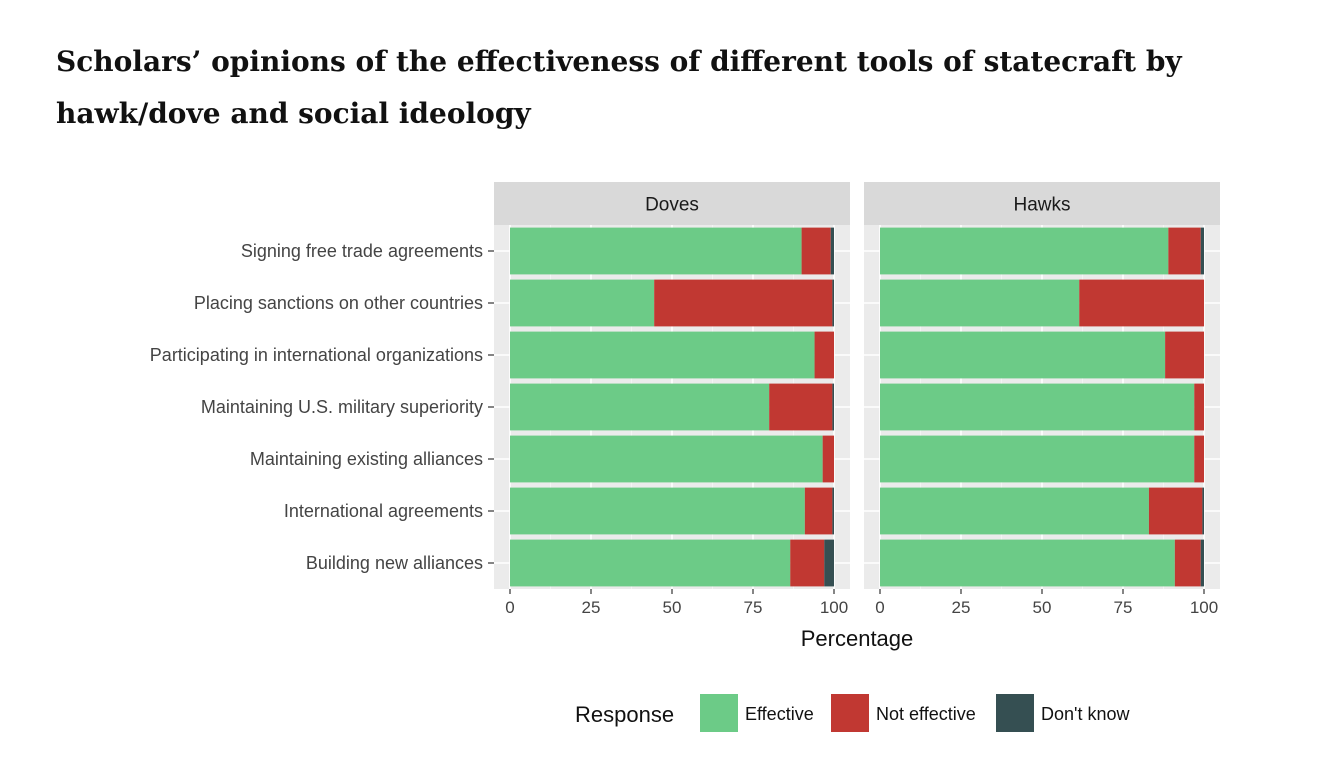  What do you see at coordinates (857, 638) in the screenshot?
I see `x-axis-title: Percentage` at bounding box center [857, 638].